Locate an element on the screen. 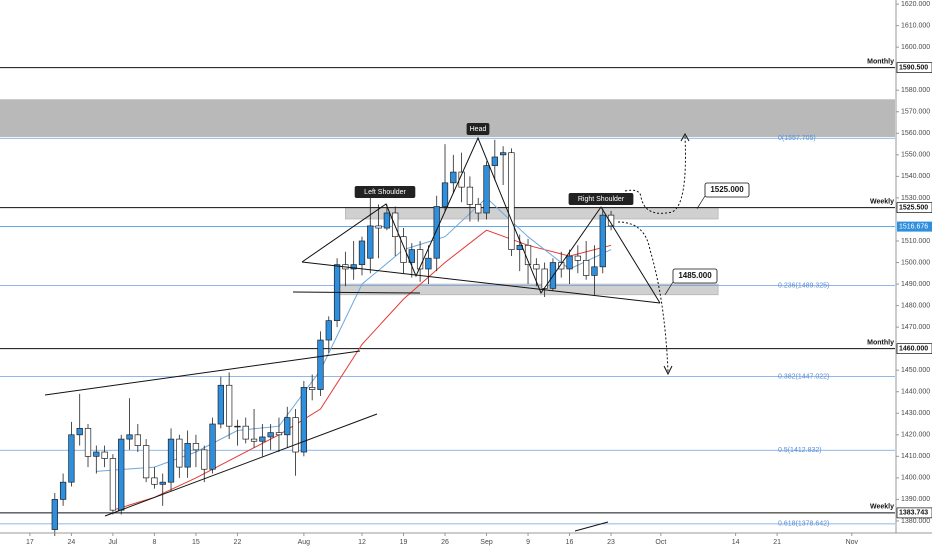  y-tick-label: 1420.000 is located at coordinates (915, 435).